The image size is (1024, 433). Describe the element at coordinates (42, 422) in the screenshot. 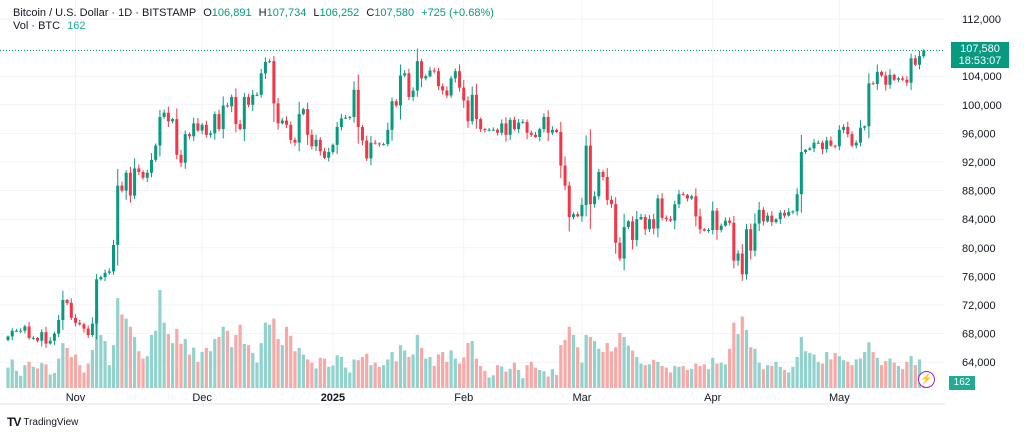

I see `tradingview-logo: TV TradingView` at that location.